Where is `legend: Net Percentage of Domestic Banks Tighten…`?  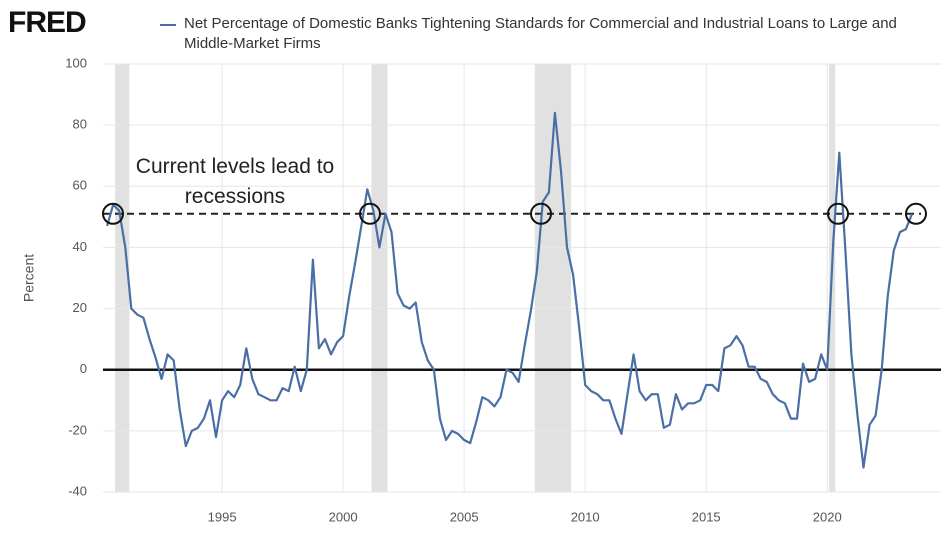 legend: Net Percentage of Domestic Banks Tighten… is located at coordinates (550, 34).